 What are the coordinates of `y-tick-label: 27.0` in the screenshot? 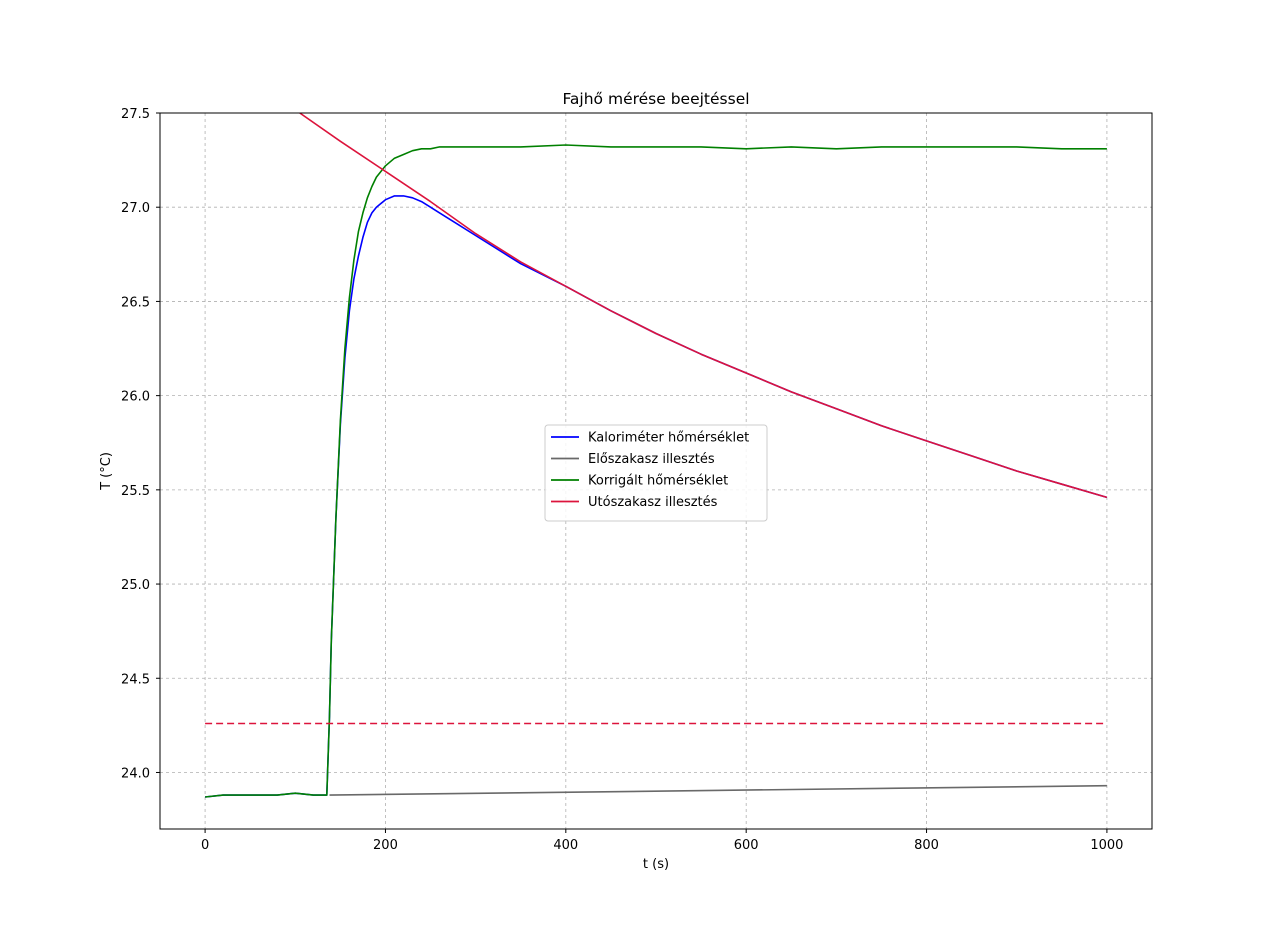 It's located at (135, 208).